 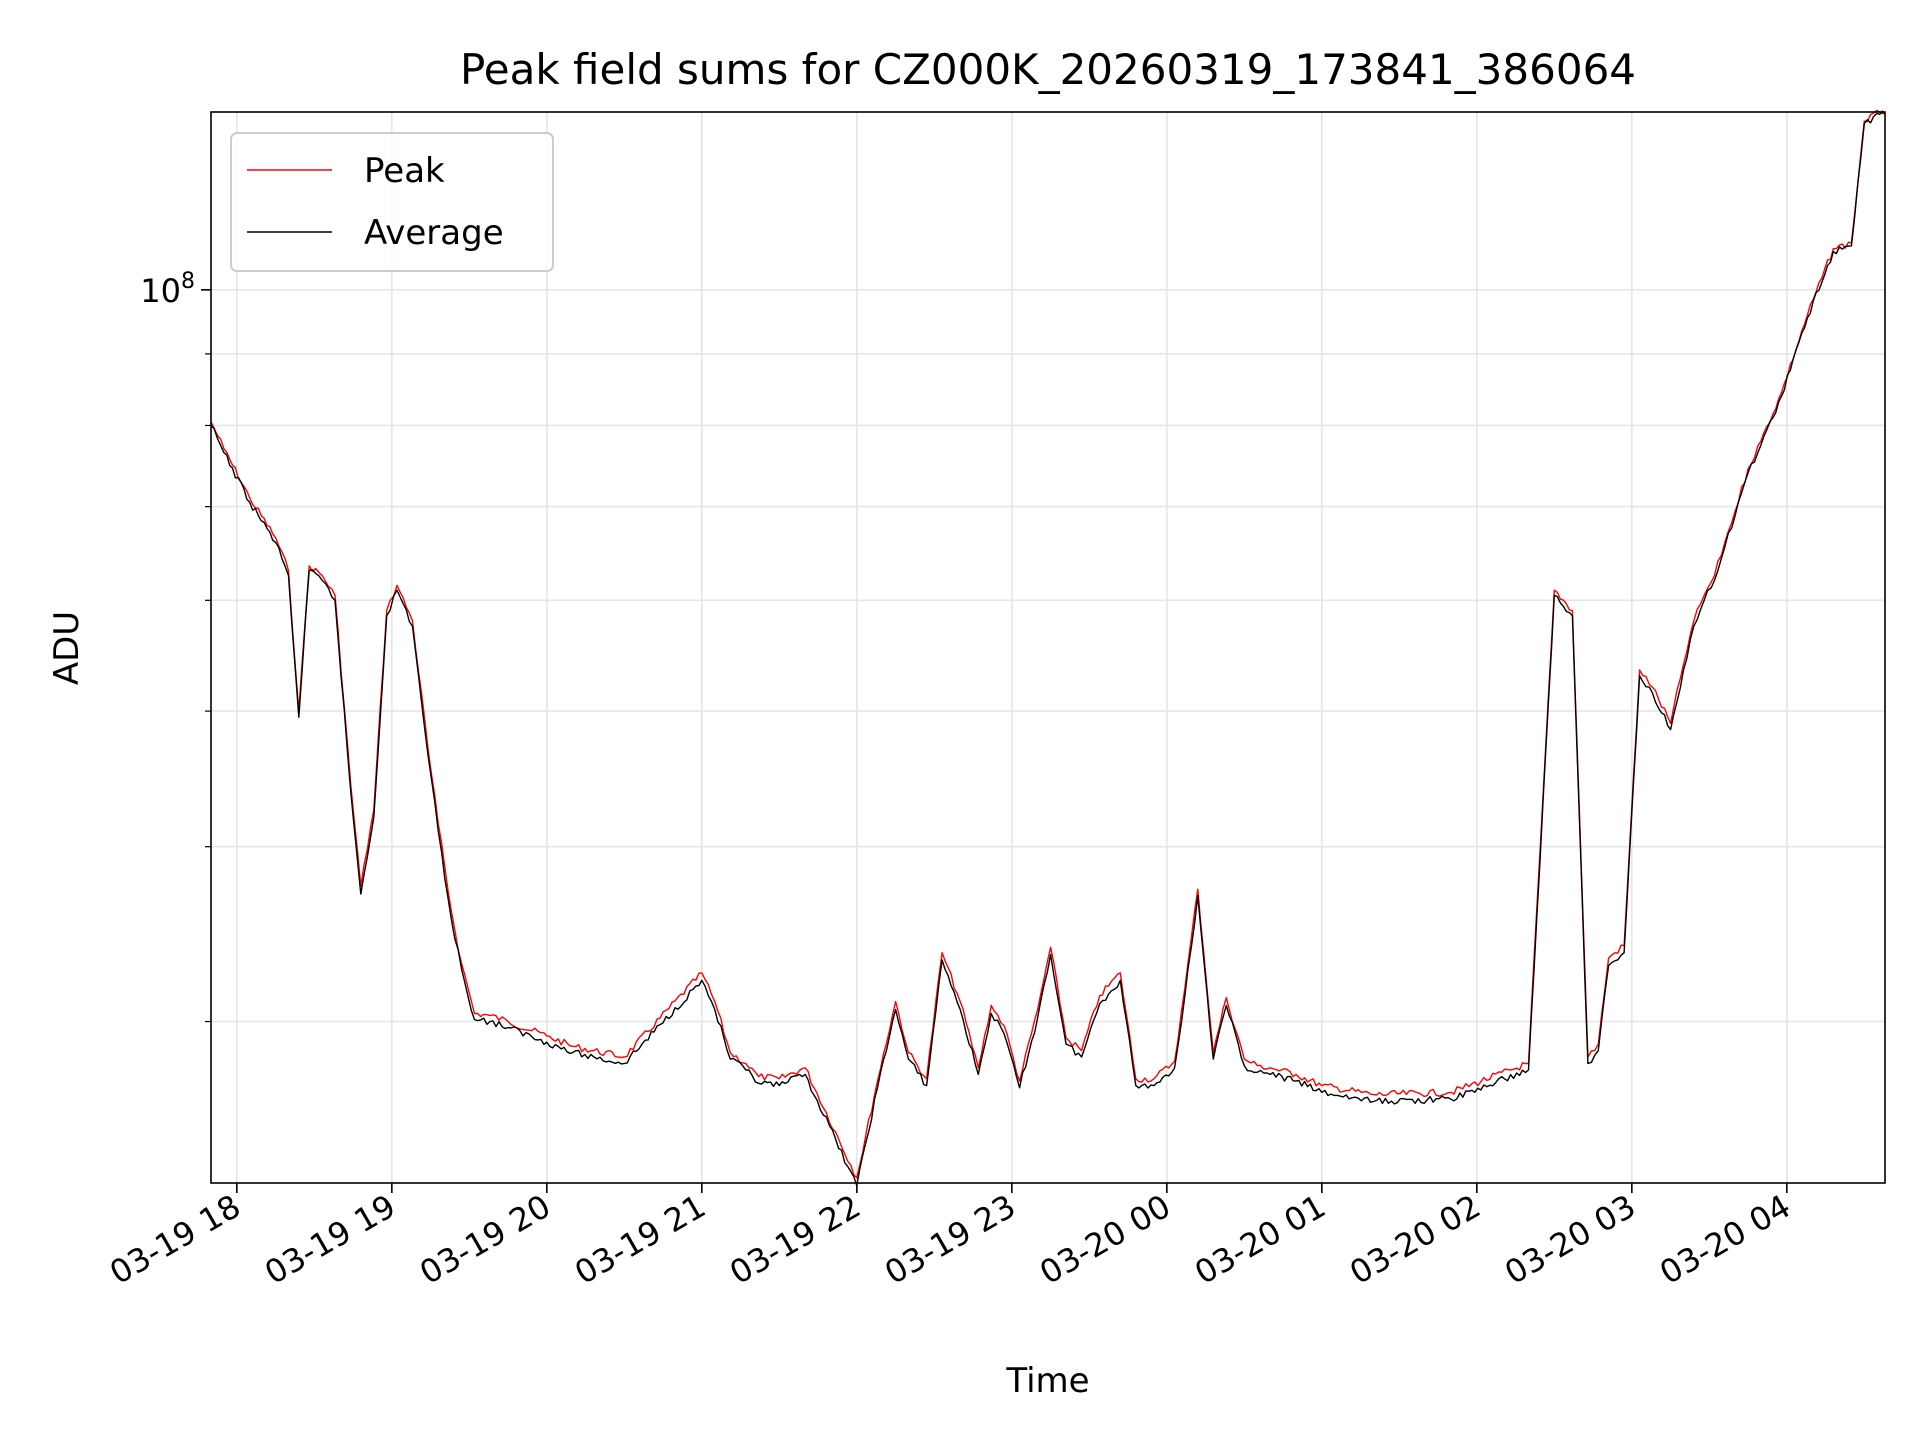 What do you see at coordinates (404, 171) in the screenshot?
I see `legend-label-peak: Peak` at bounding box center [404, 171].